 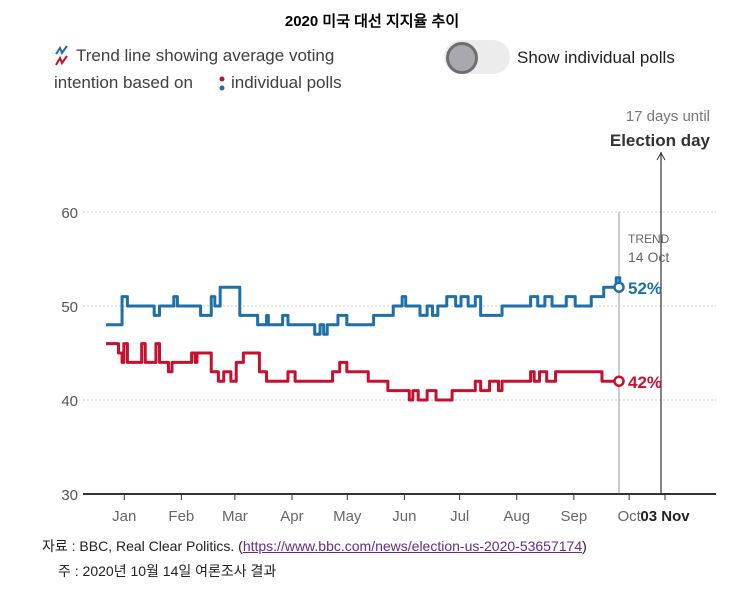 What do you see at coordinates (235, 516) in the screenshot?
I see `x-tick-label: Mar` at bounding box center [235, 516].